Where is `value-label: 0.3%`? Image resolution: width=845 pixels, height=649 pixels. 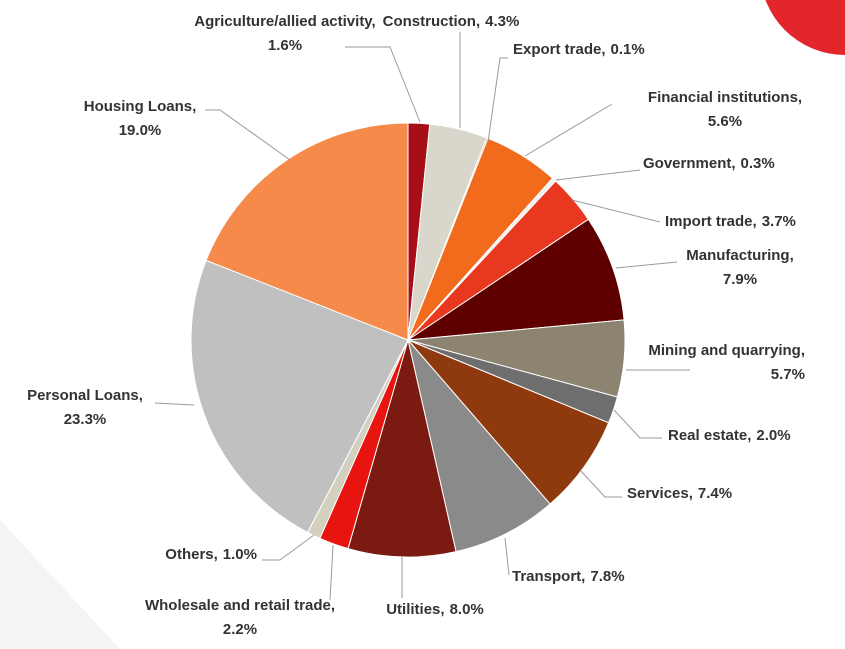 value-label: 0.3% is located at coordinates (758, 163).